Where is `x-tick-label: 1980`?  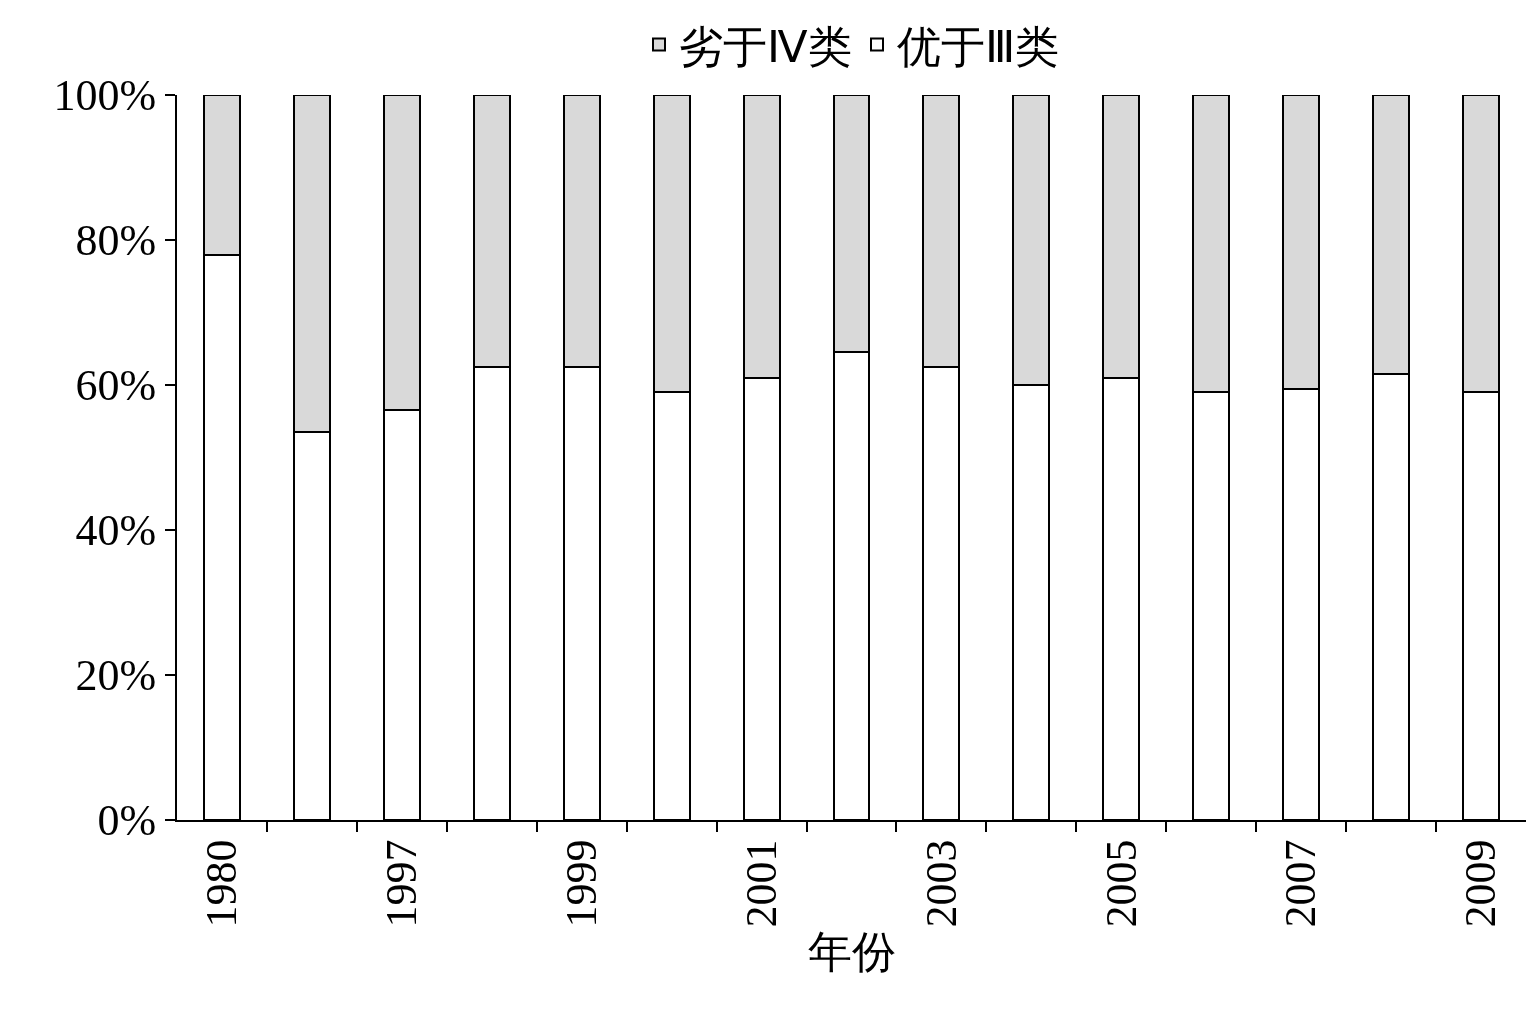 x-tick-label: 1980 is located at coordinates (222, 883).